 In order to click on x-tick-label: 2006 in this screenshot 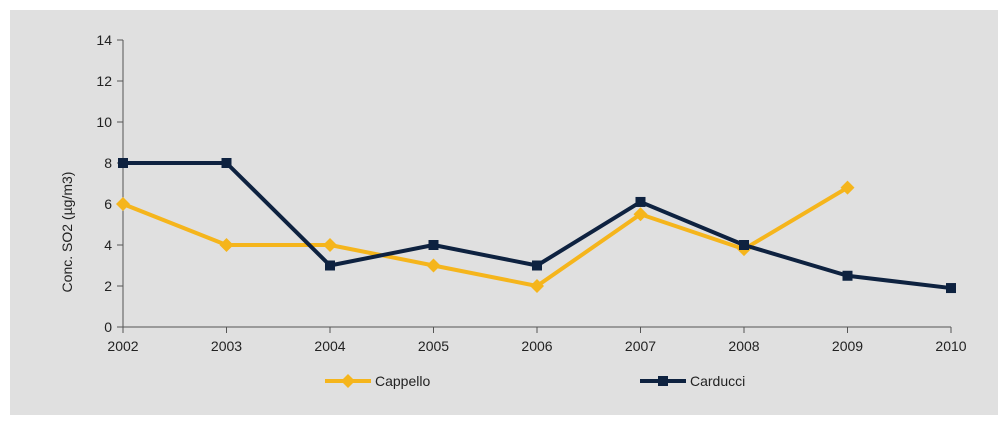, I will do `click(536, 346)`.